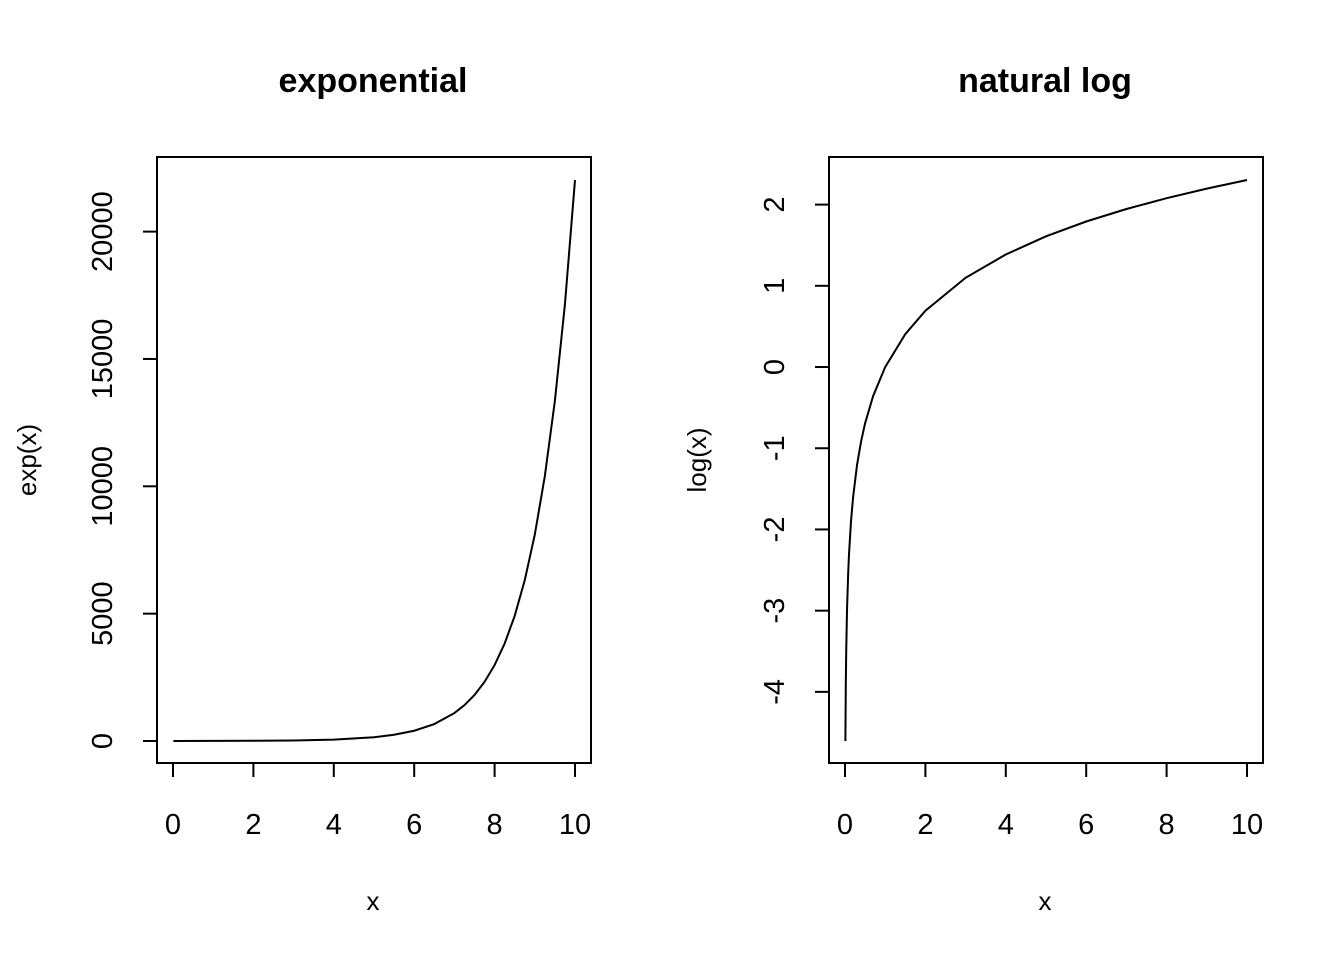 The image size is (1344, 960). I want to click on y-tick-label: 10000, so click(103, 486).